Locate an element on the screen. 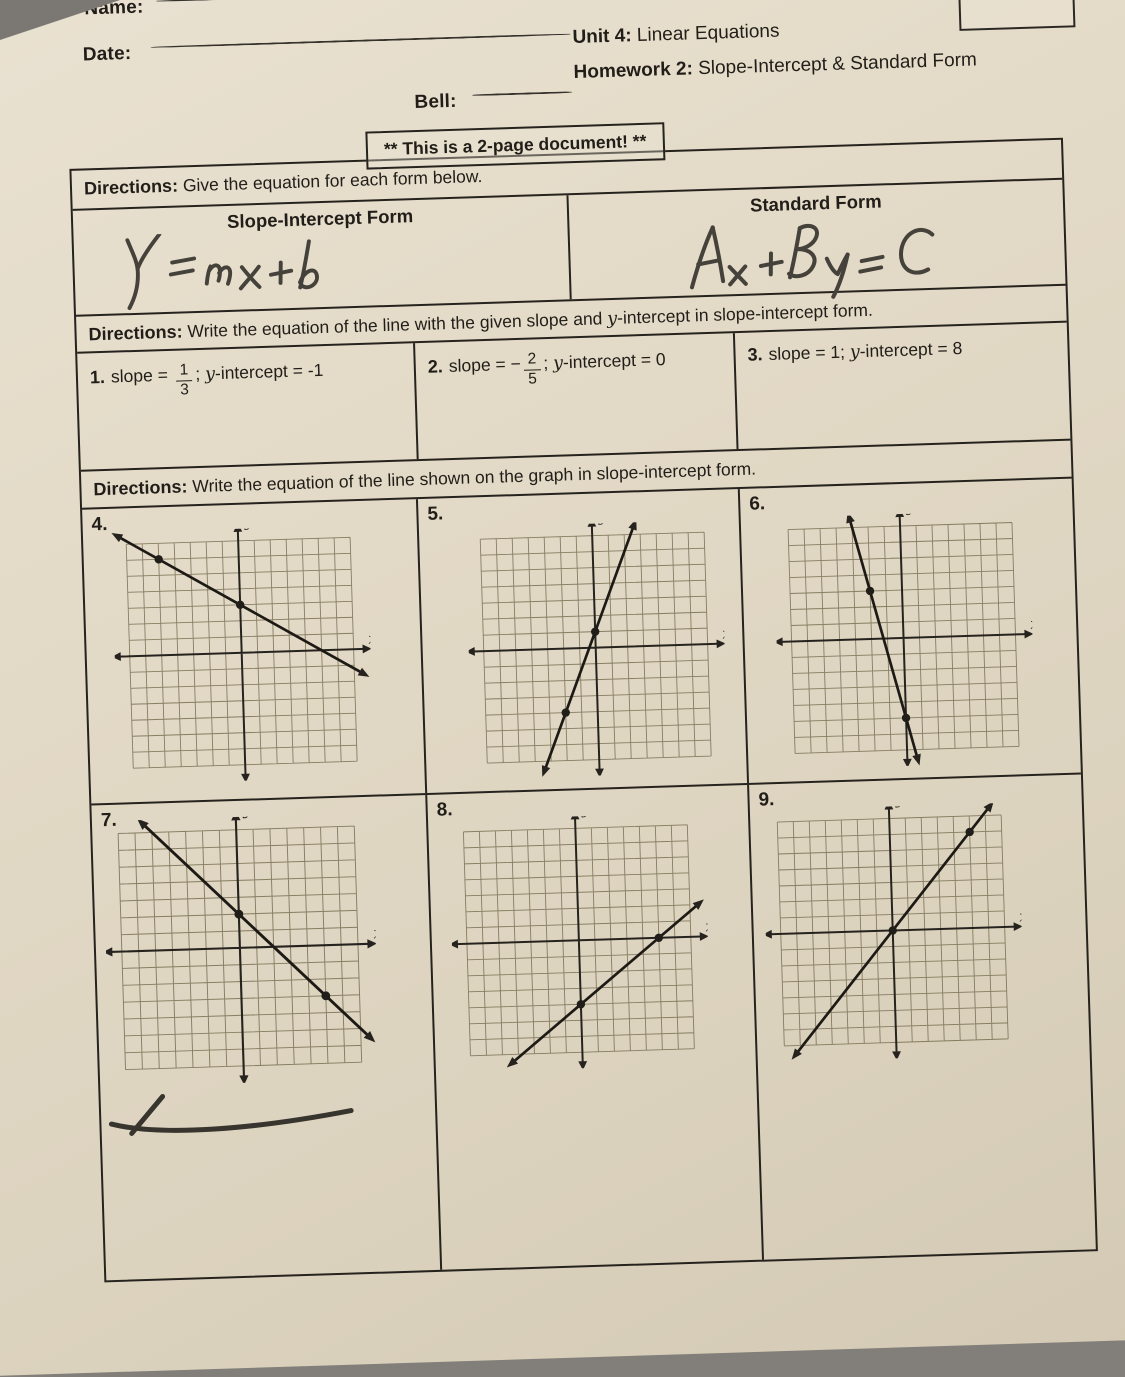 This screenshot has height=1377, width=1125. unit-text: Linear Equations is located at coordinates (708, 33).